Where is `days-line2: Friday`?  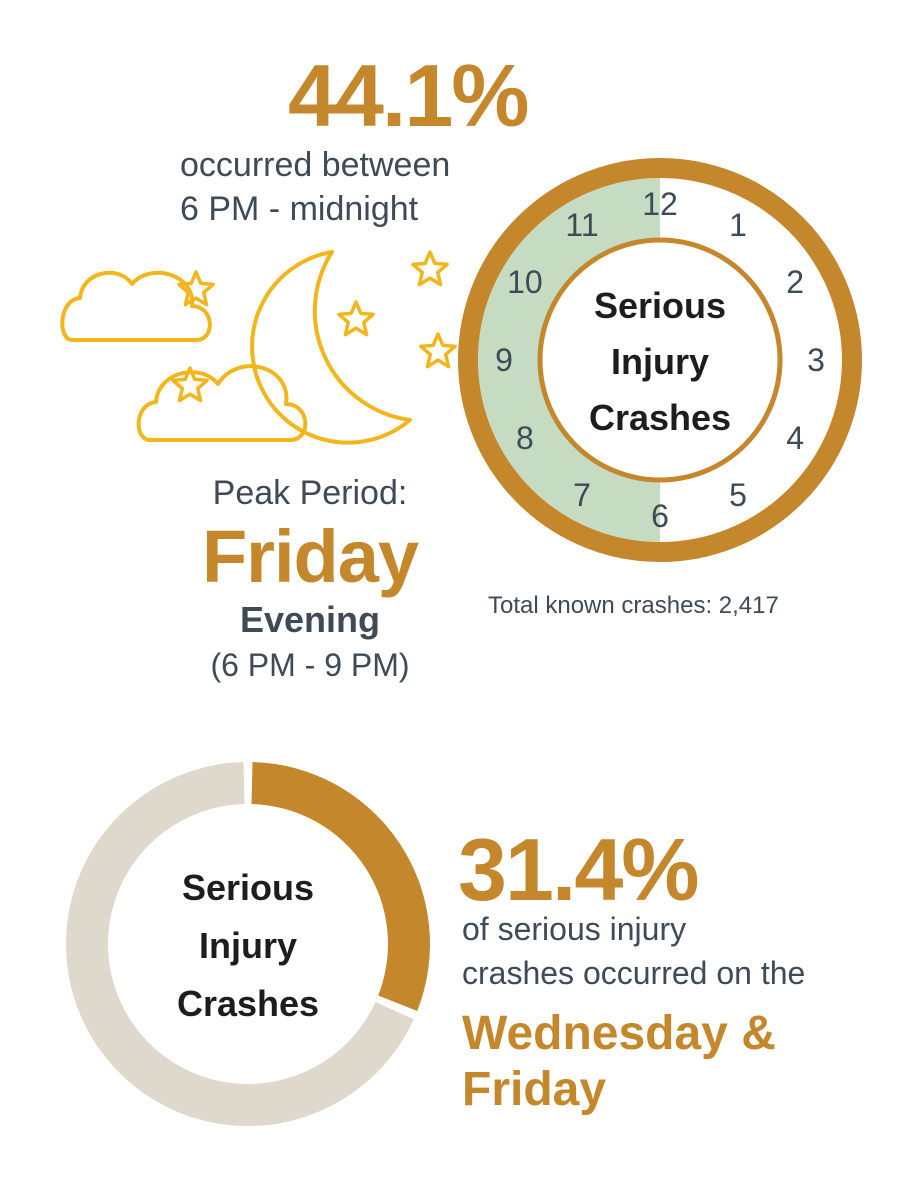
days-line2: Friday is located at coordinates (534, 1089).